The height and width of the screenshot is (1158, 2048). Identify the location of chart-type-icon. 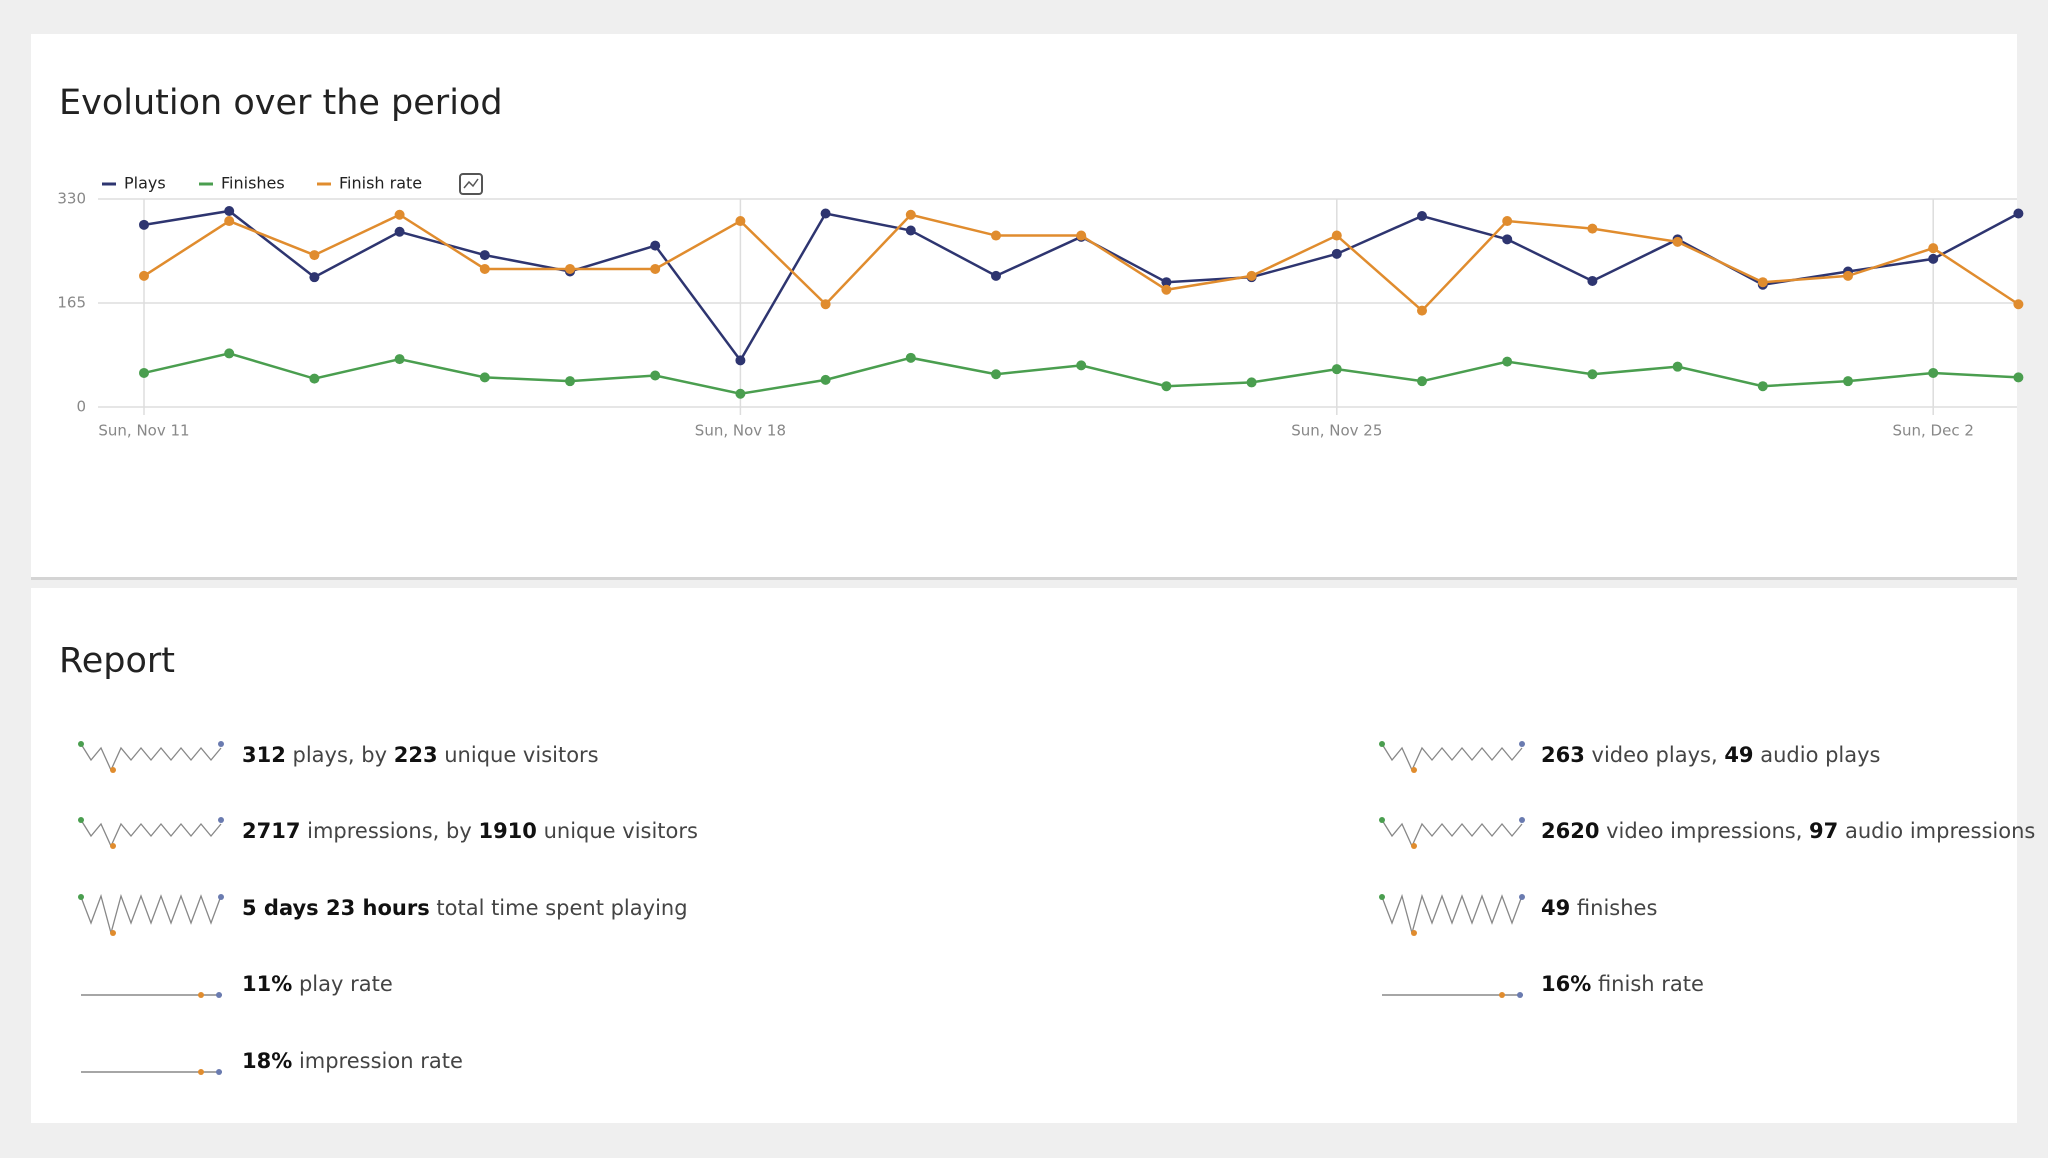
(471, 184).